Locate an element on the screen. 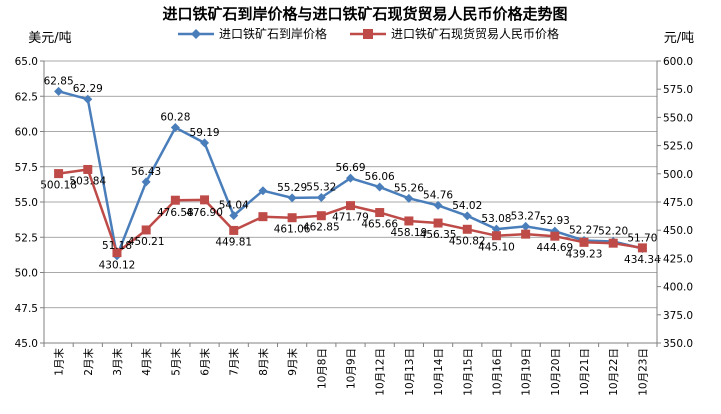 Image resolution: width=721 pixels, height=414 pixels. series-2-data-label: 445.10 is located at coordinates (496, 248).